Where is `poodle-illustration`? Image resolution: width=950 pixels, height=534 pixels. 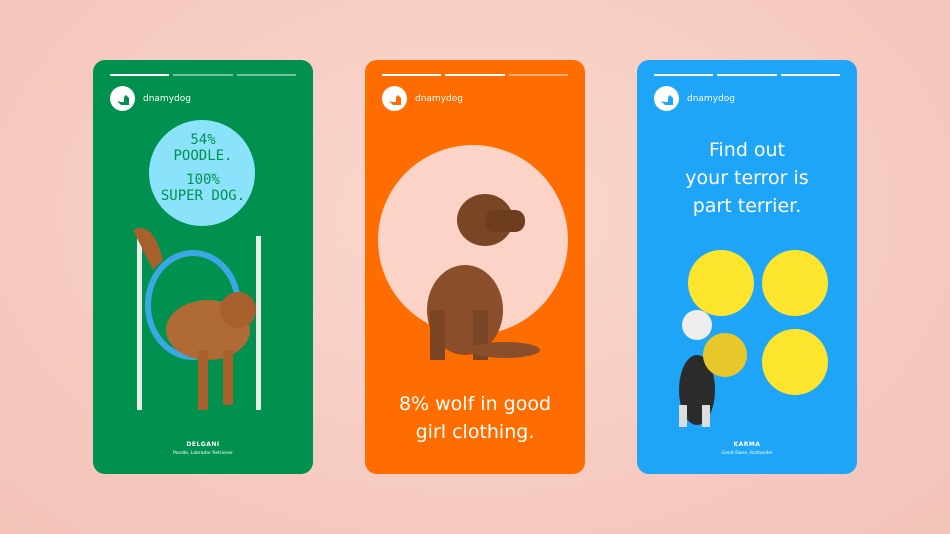 poodle-illustration is located at coordinates (197, 265).